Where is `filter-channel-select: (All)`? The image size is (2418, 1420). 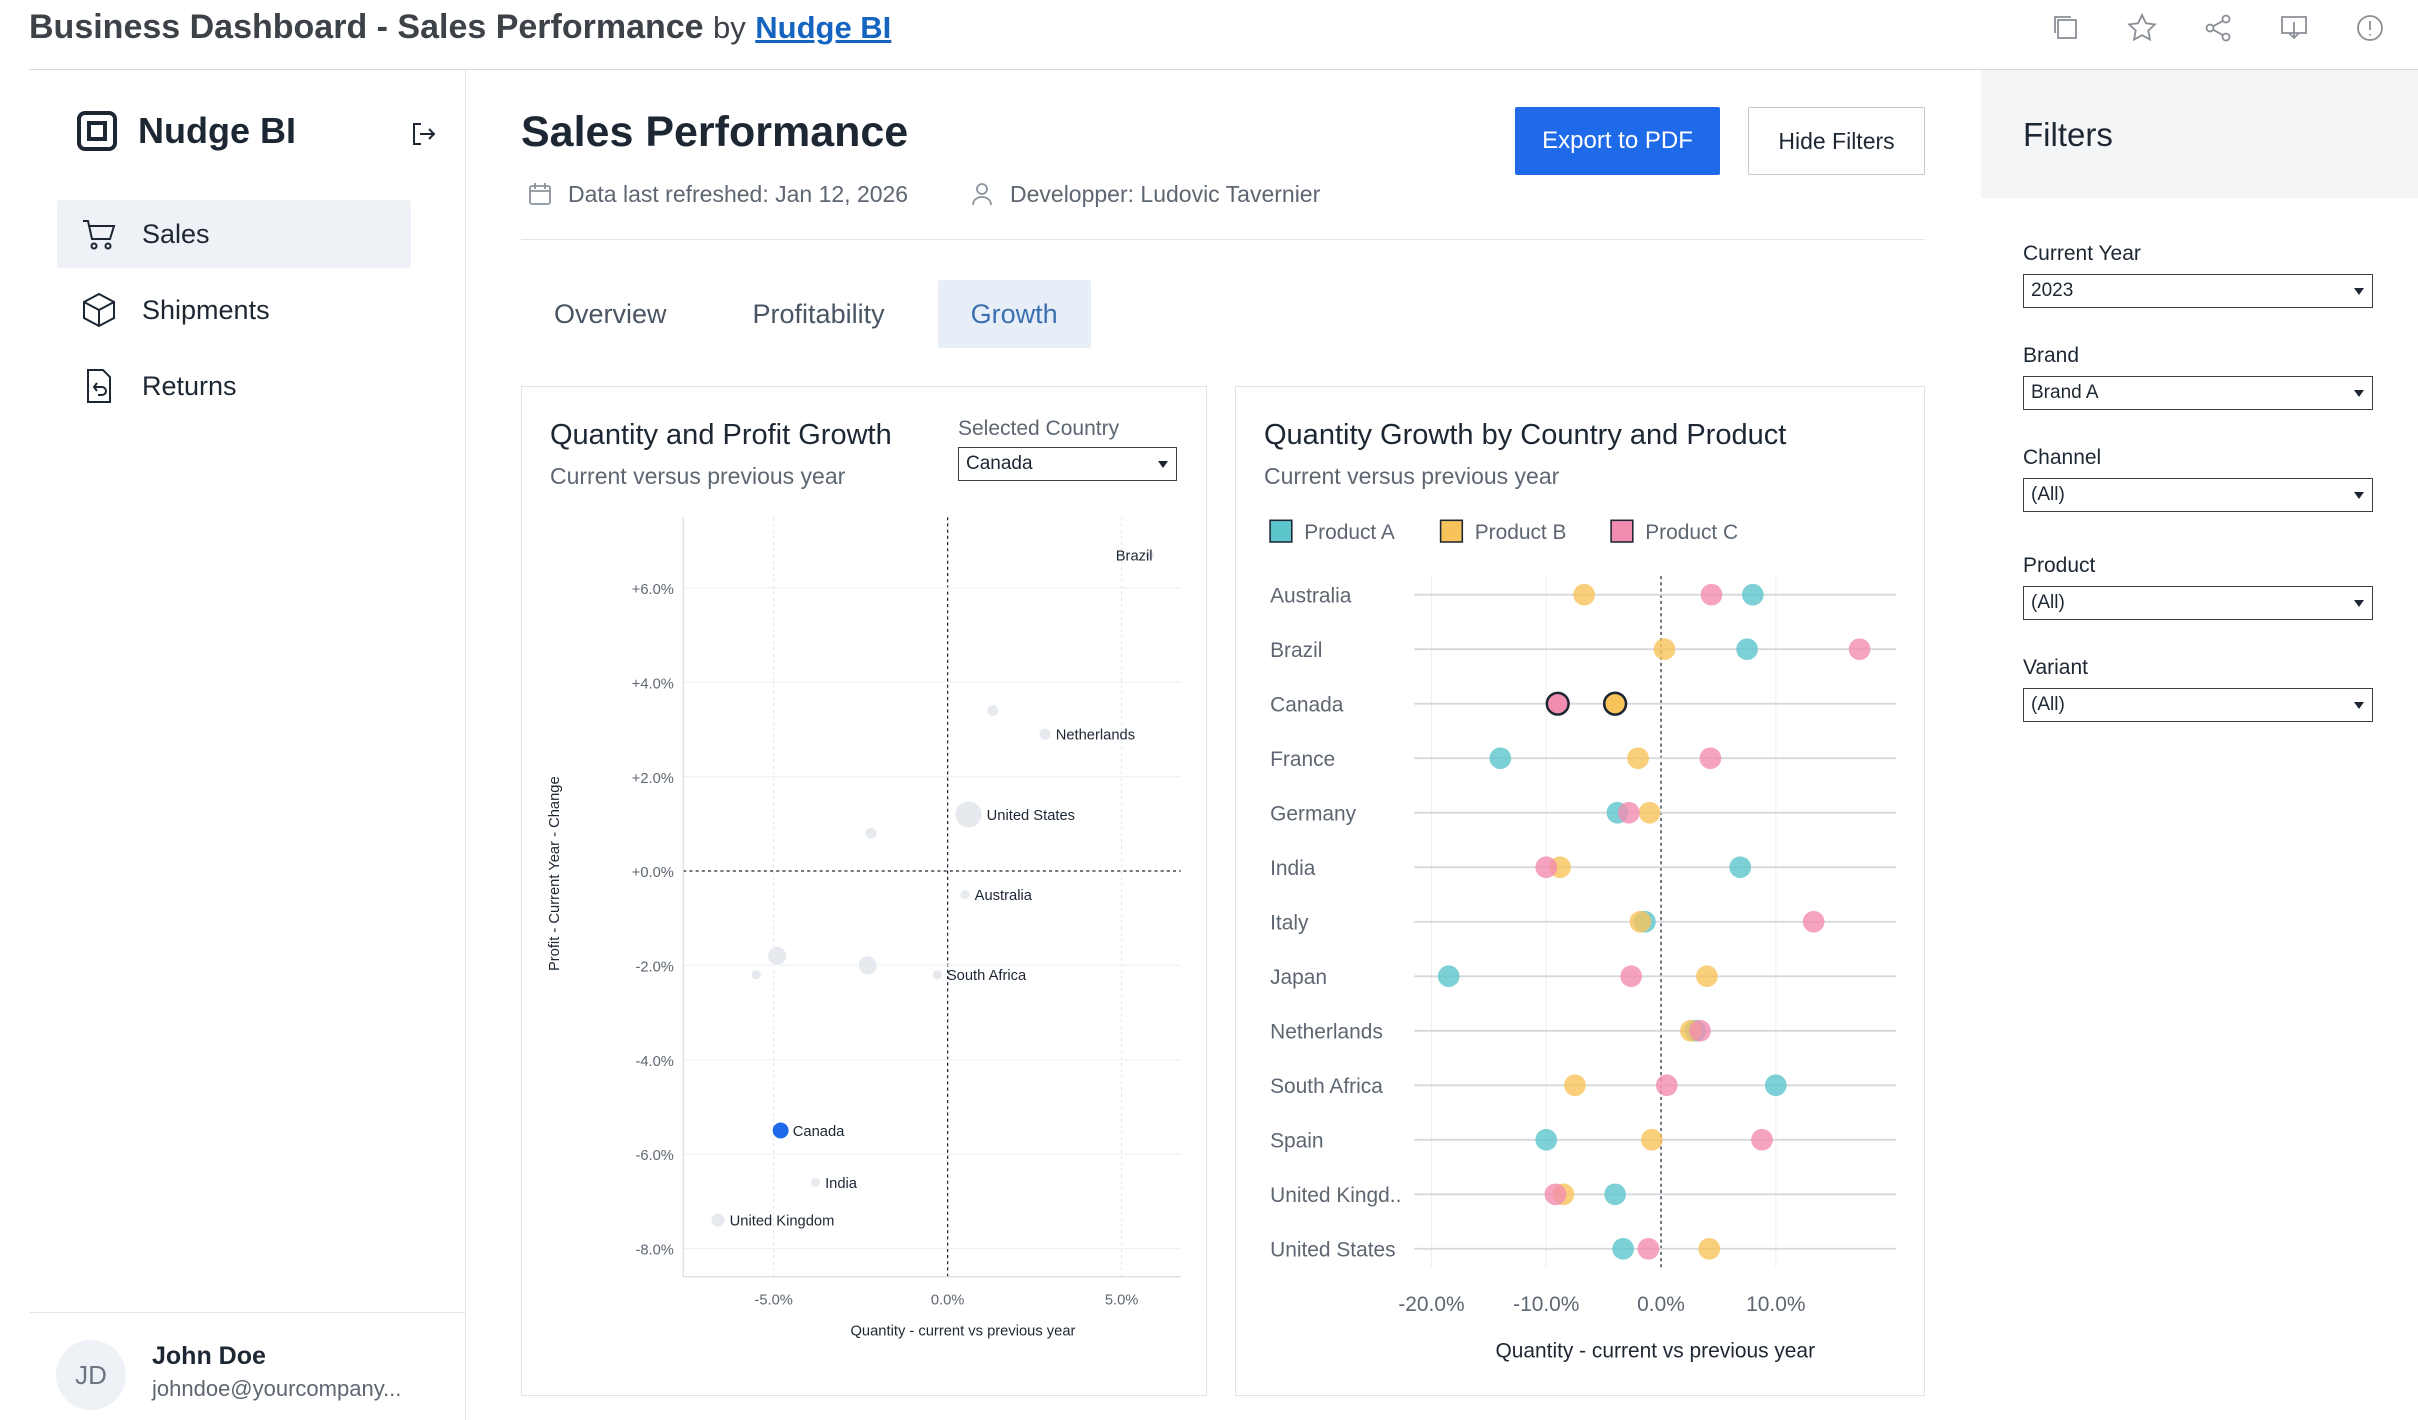 filter-channel-select: (All) is located at coordinates (2198, 495).